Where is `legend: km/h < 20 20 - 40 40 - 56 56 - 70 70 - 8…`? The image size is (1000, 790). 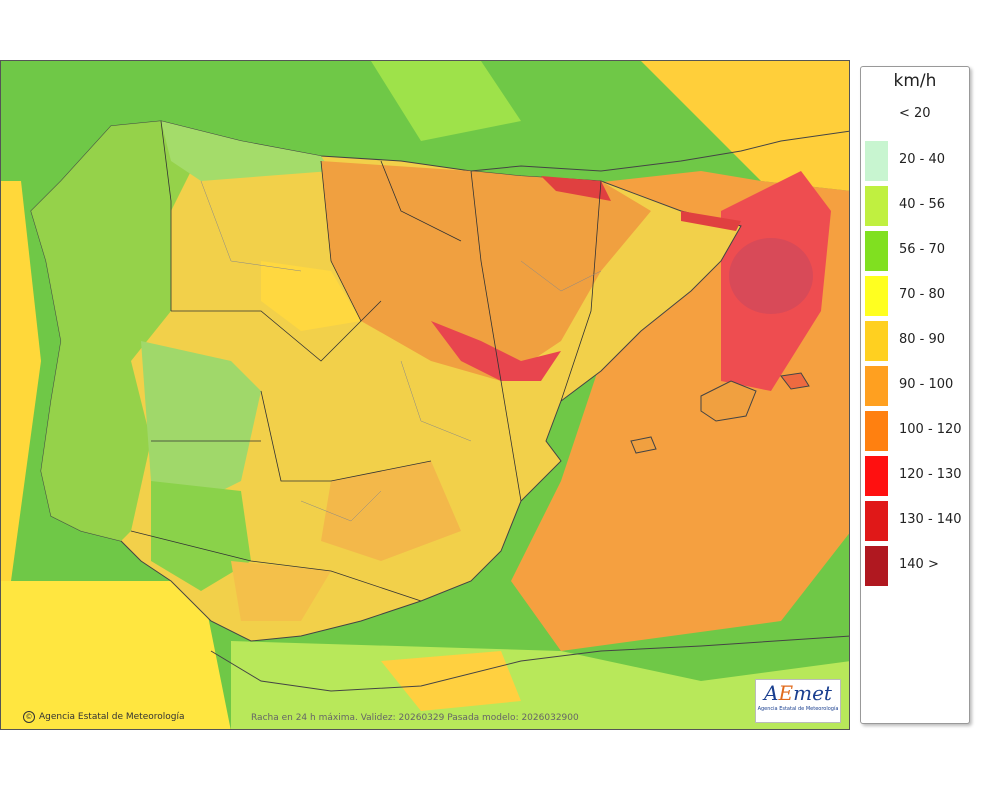 legend: km/h < 20 20 - 40 40 - 56 56 - 70 70 - 8… is located at coordinates (915, 395).